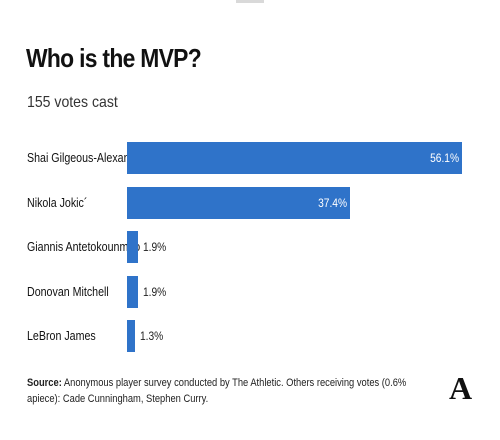 This screenshot has height=440, width=500. Describe the element at coordinates (68, 291) in the screenshot. I see `category-label: Donovan Mitchell` at that location.